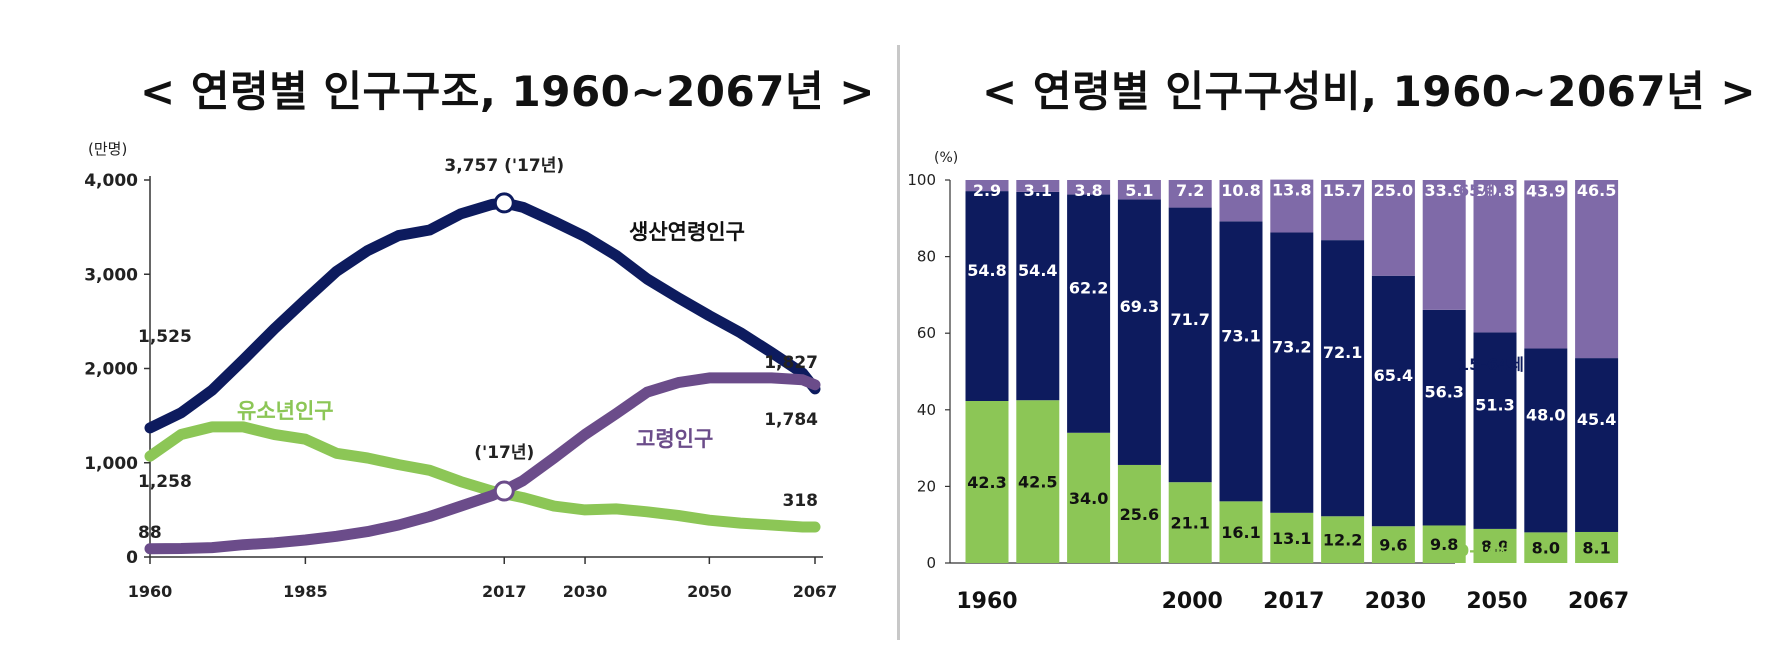 The image size is (1778, 650). I want to click on bar-value-label: 34.0, so click(1088, 498).